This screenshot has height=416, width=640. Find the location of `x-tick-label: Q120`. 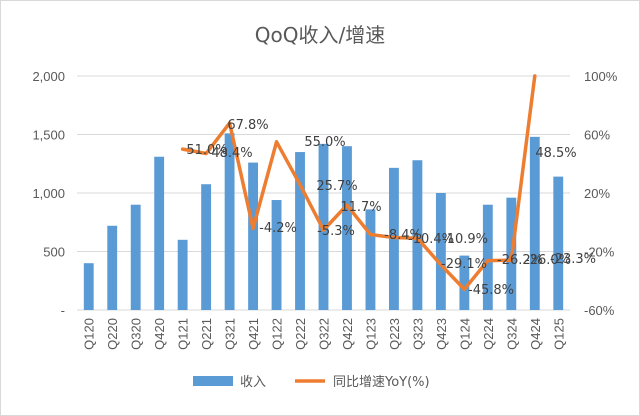

x-tick-label: Q120 is located at coordinates (89, 334).